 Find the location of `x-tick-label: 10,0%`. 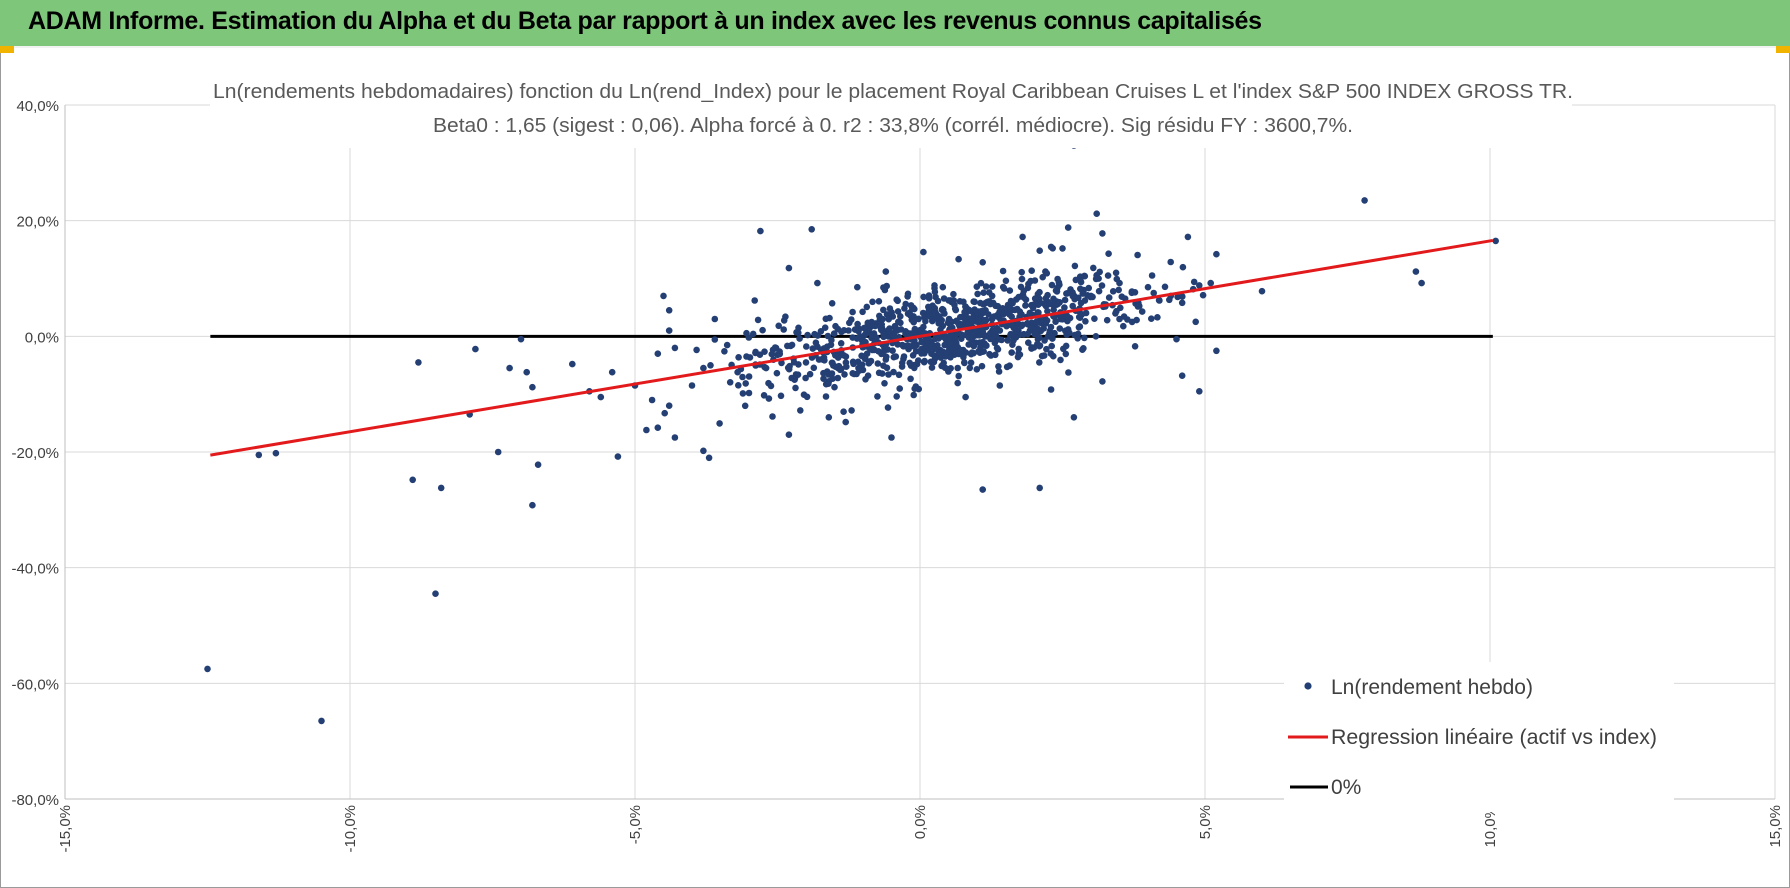

x-tick-label: 10,0% is located at coordinates (1490, 826).